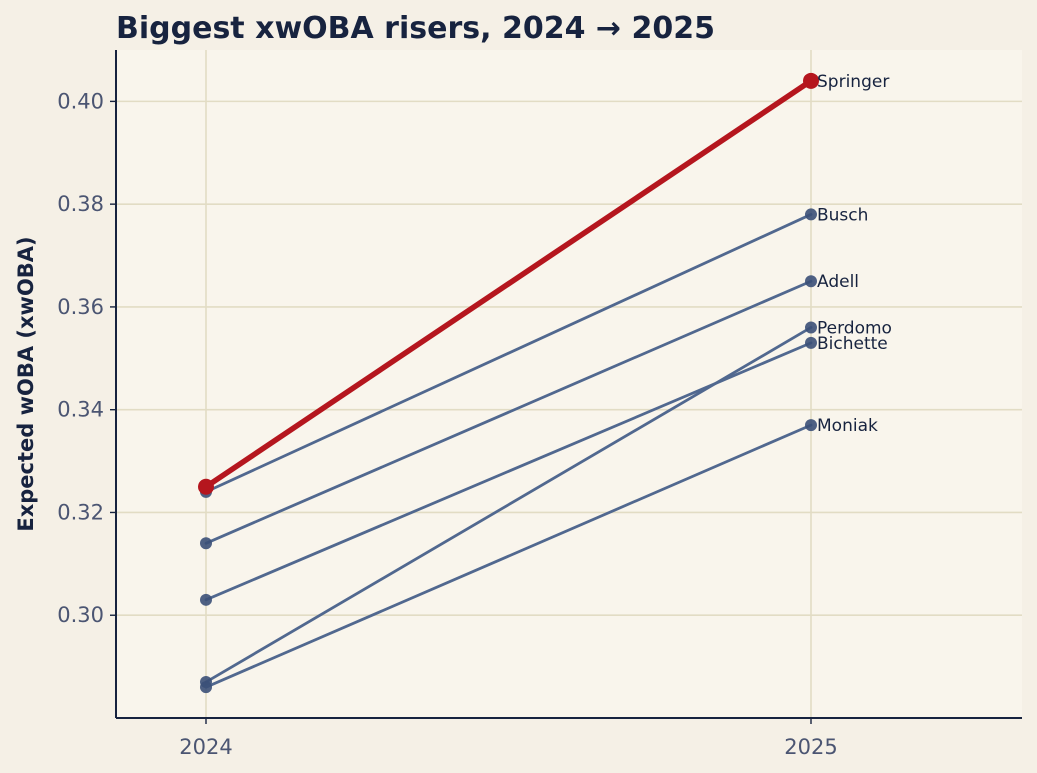  What do you see at coordinates (80, 204) in the screenshot?
I see `y-tick-label: 0.38` at bounding box center [80, 204].